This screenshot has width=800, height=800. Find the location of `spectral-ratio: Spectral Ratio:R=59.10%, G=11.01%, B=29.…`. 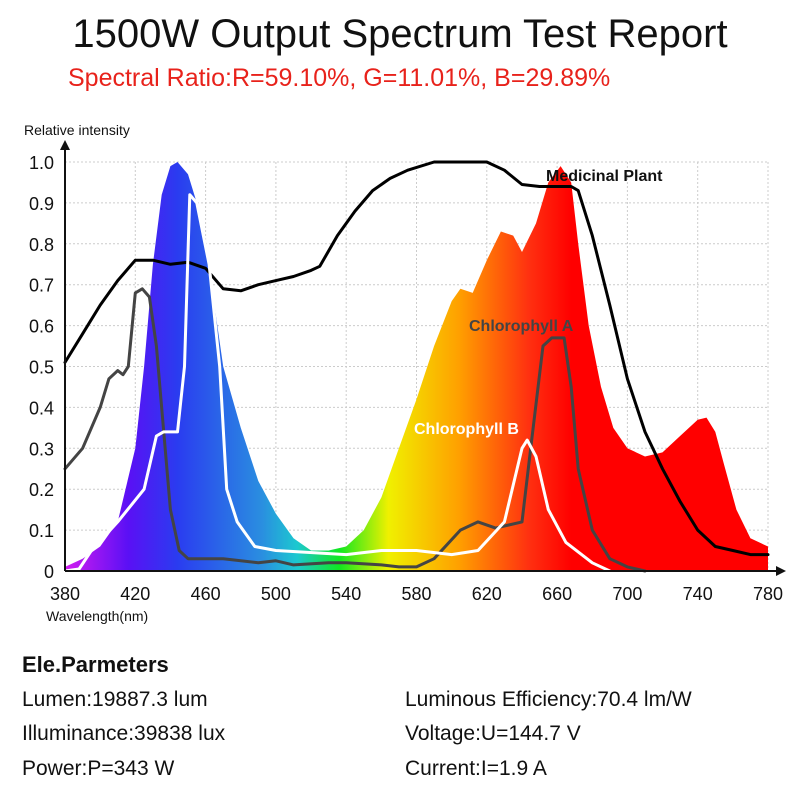

spectral-ratio: Spectral Ratio:R=59.10%, G=11.01%, B=29.… is located at coordinates (339, 78).